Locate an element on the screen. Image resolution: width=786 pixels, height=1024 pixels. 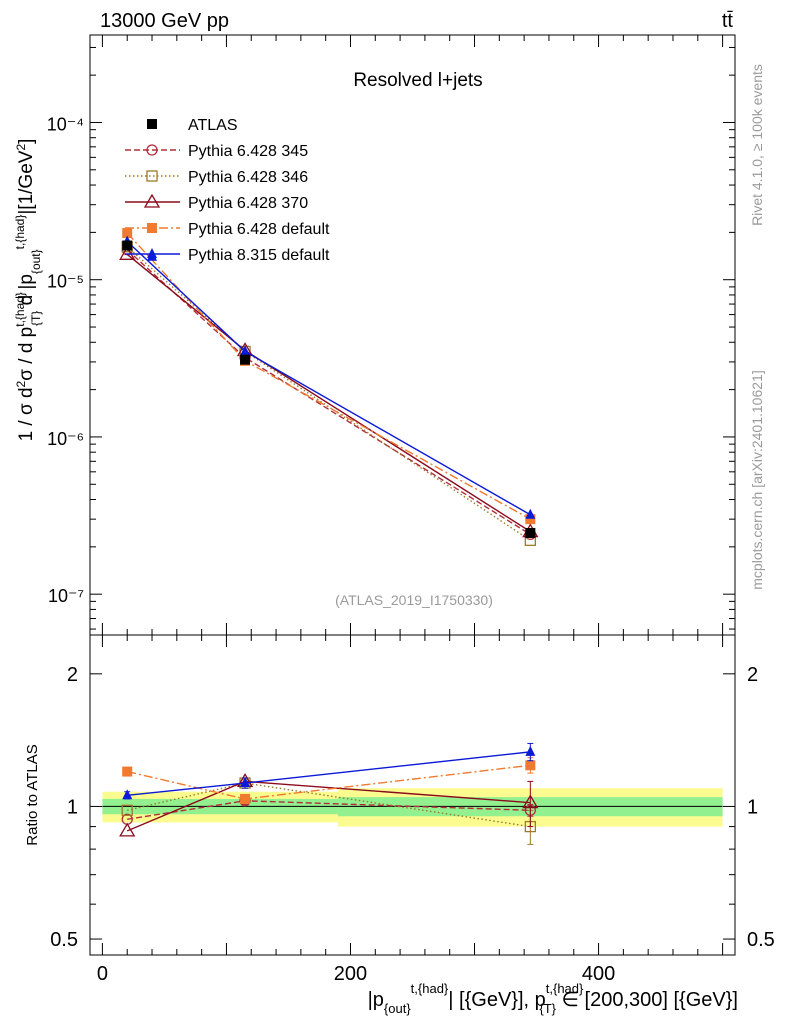
ratio-y-tick-label-right: 1 is located at coordinates (752, 807).